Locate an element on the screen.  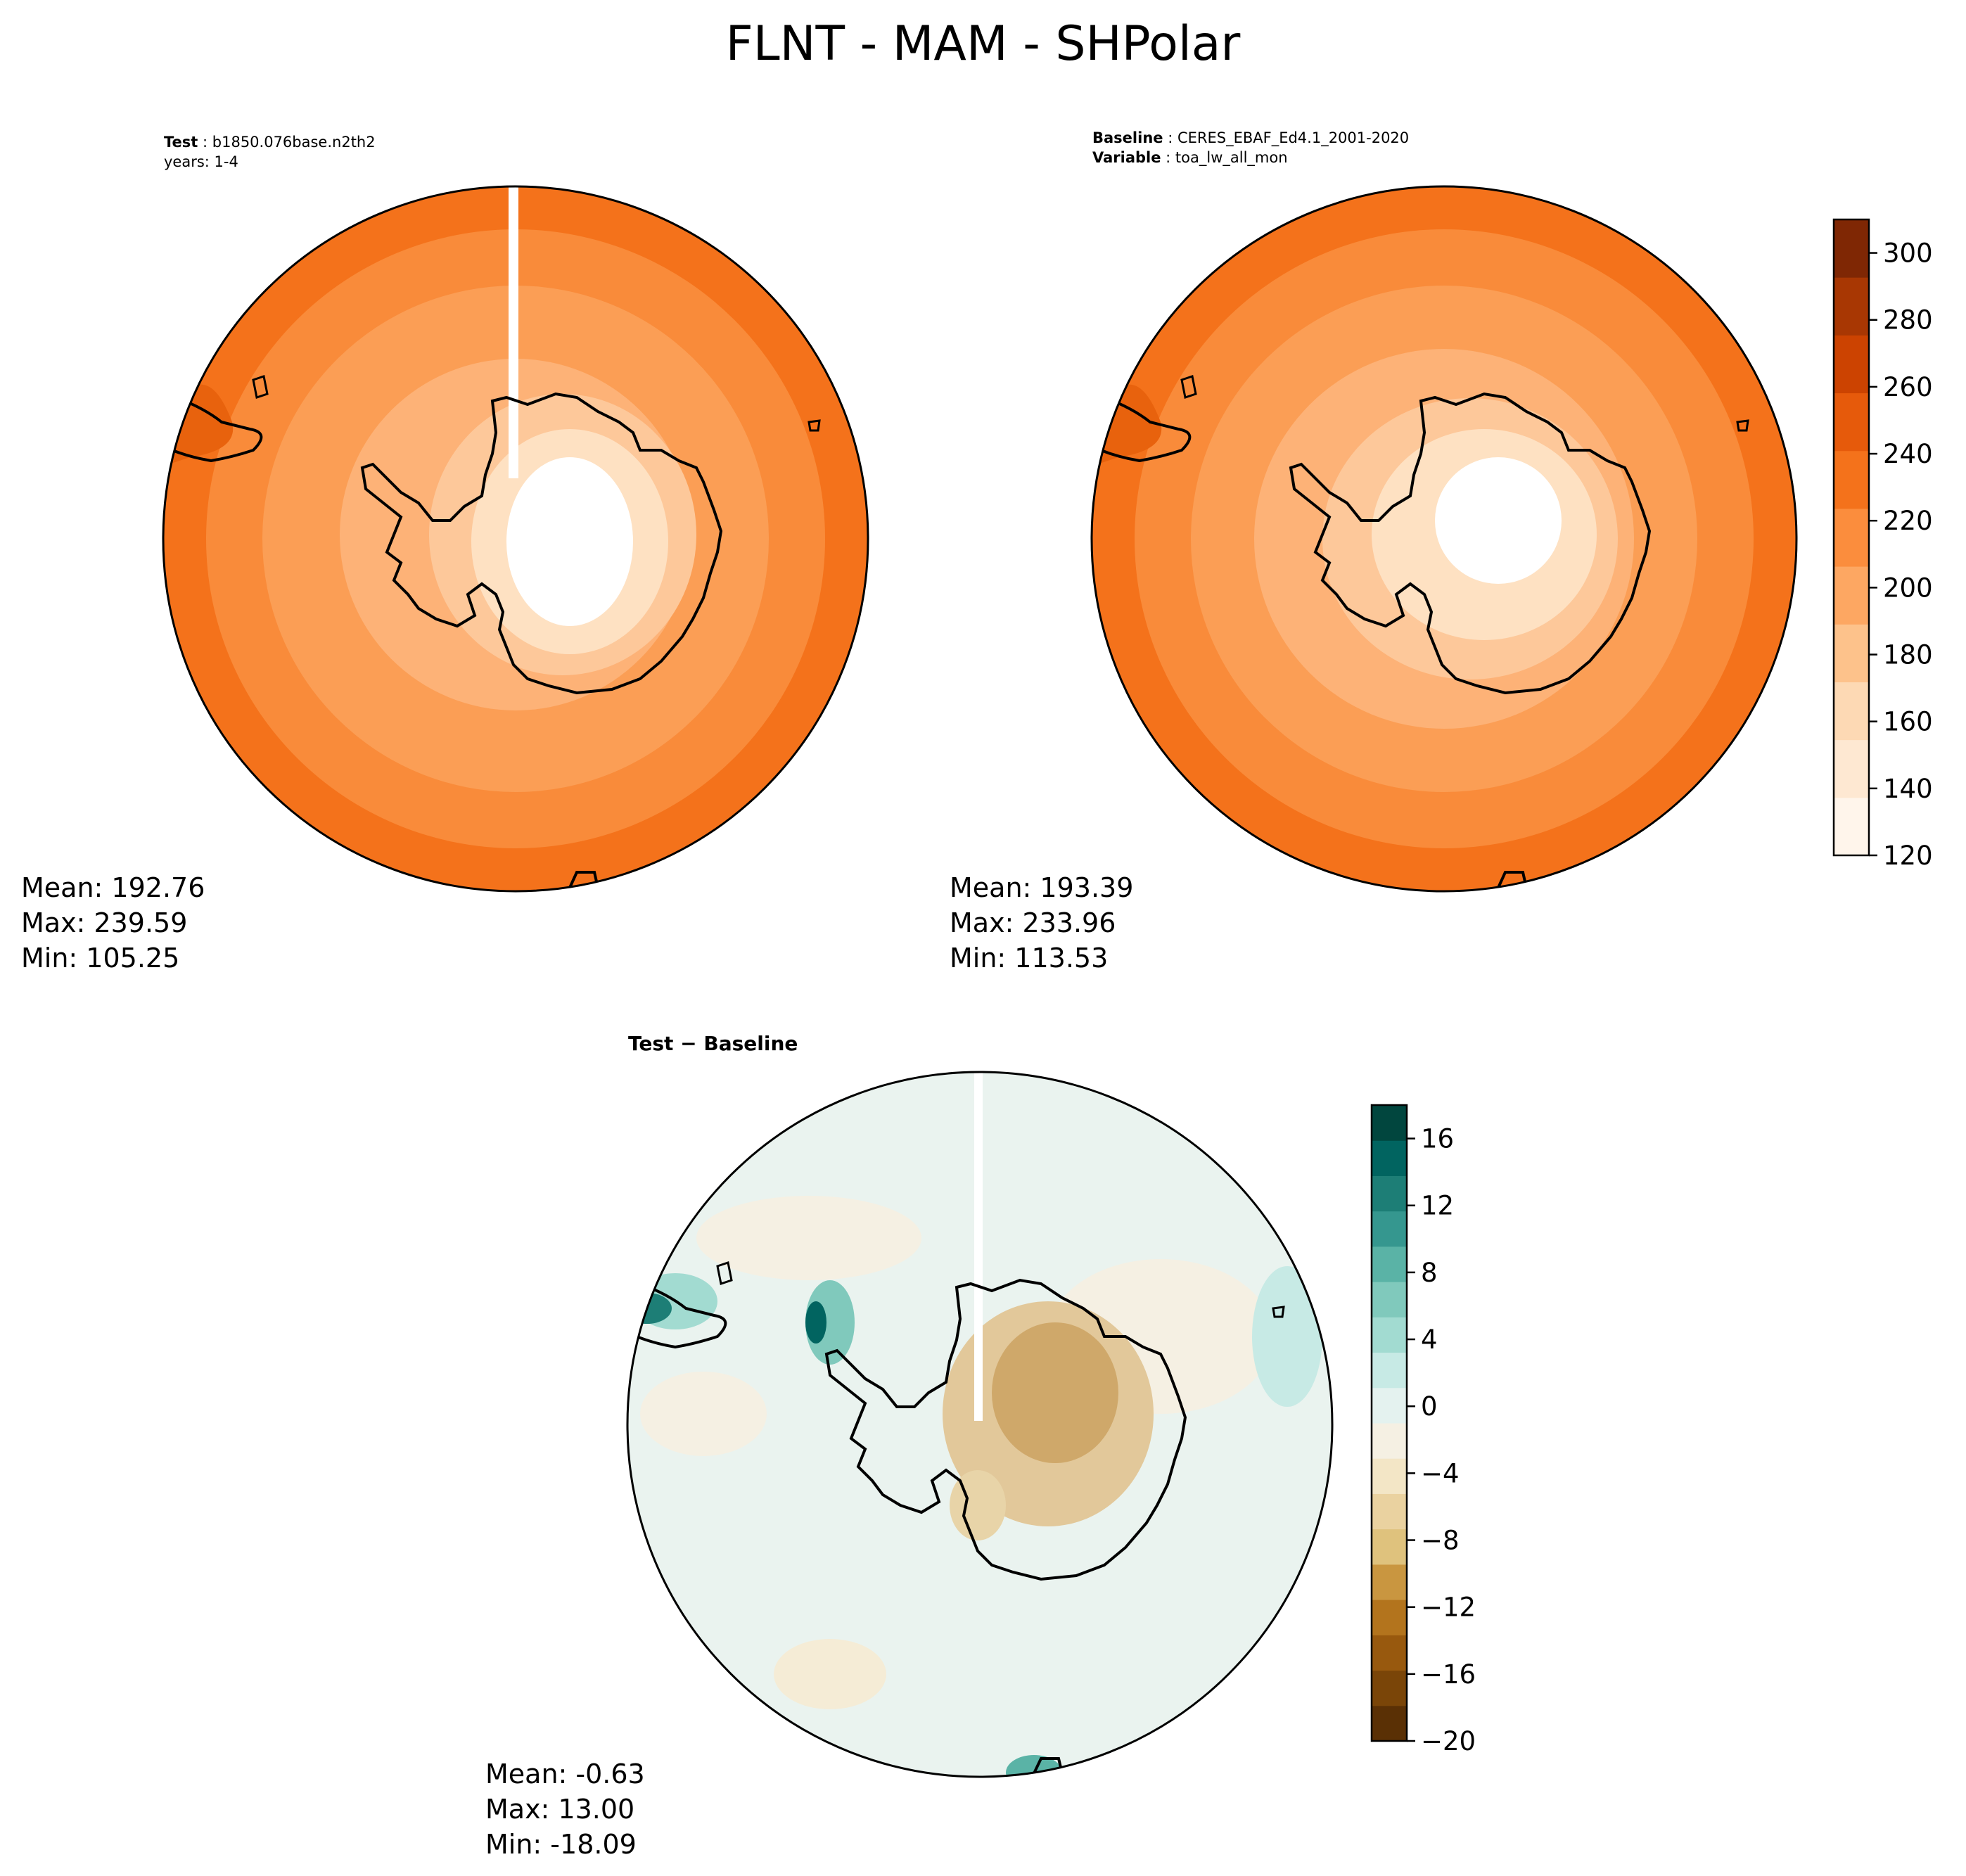
baseline-stats: Mean: 193.39 Max: 233.96 Min: 113.53 is located at coordinates (1041, 923).